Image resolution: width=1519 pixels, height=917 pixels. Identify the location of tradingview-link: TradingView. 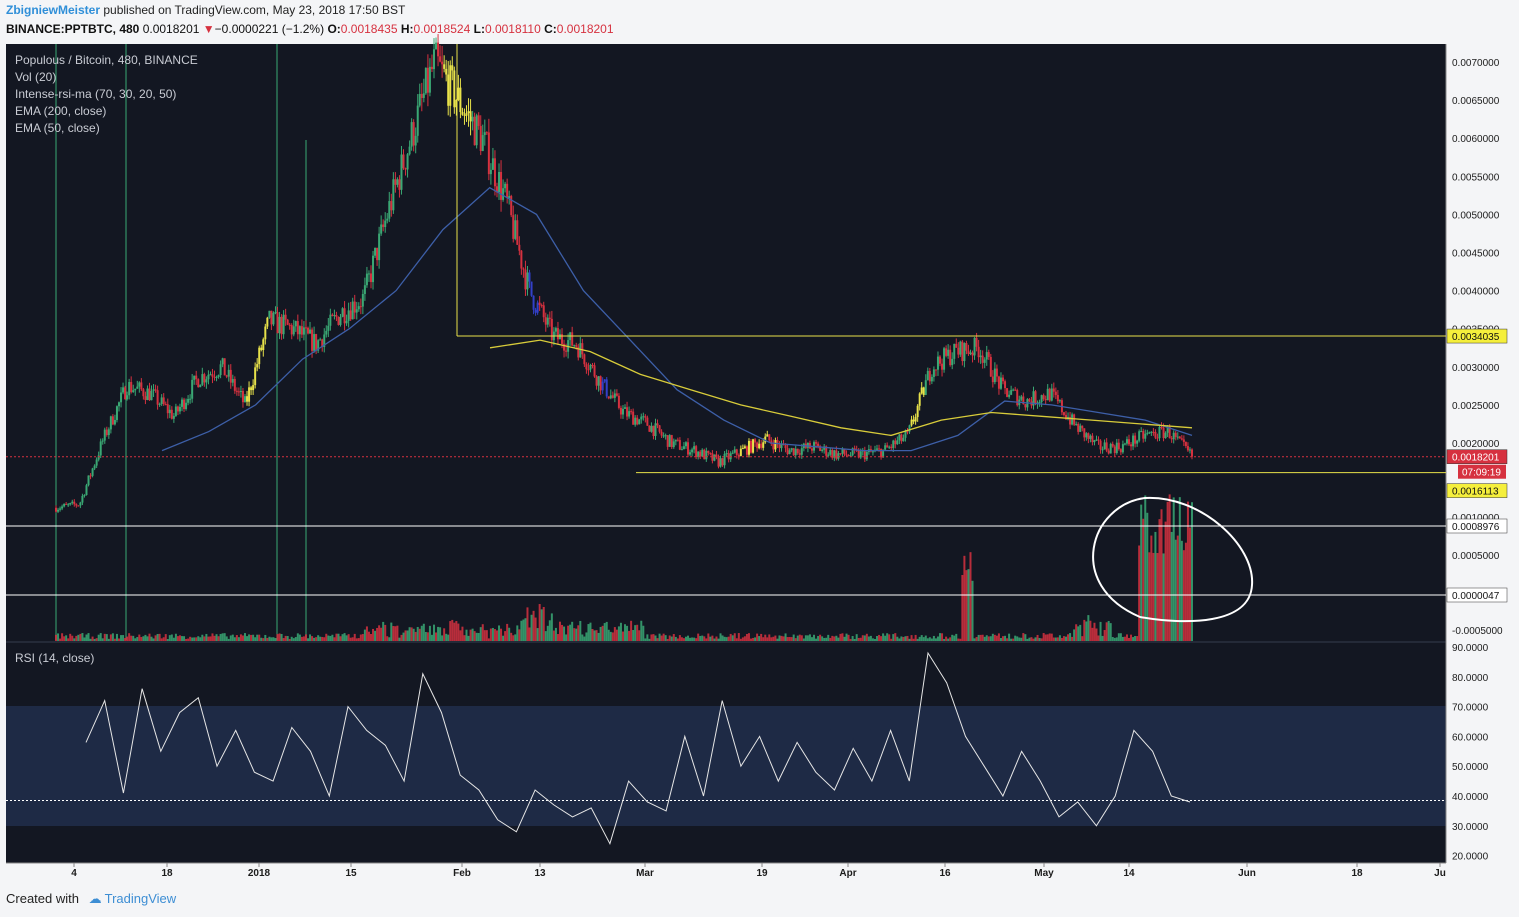
(140, 898).